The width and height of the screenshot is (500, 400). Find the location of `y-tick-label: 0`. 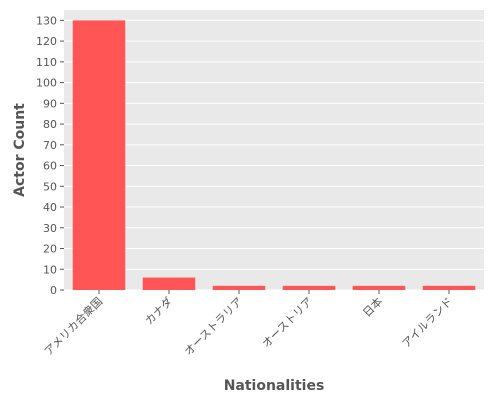

y-tick-label: 0 is located at coordinates (53, 290).